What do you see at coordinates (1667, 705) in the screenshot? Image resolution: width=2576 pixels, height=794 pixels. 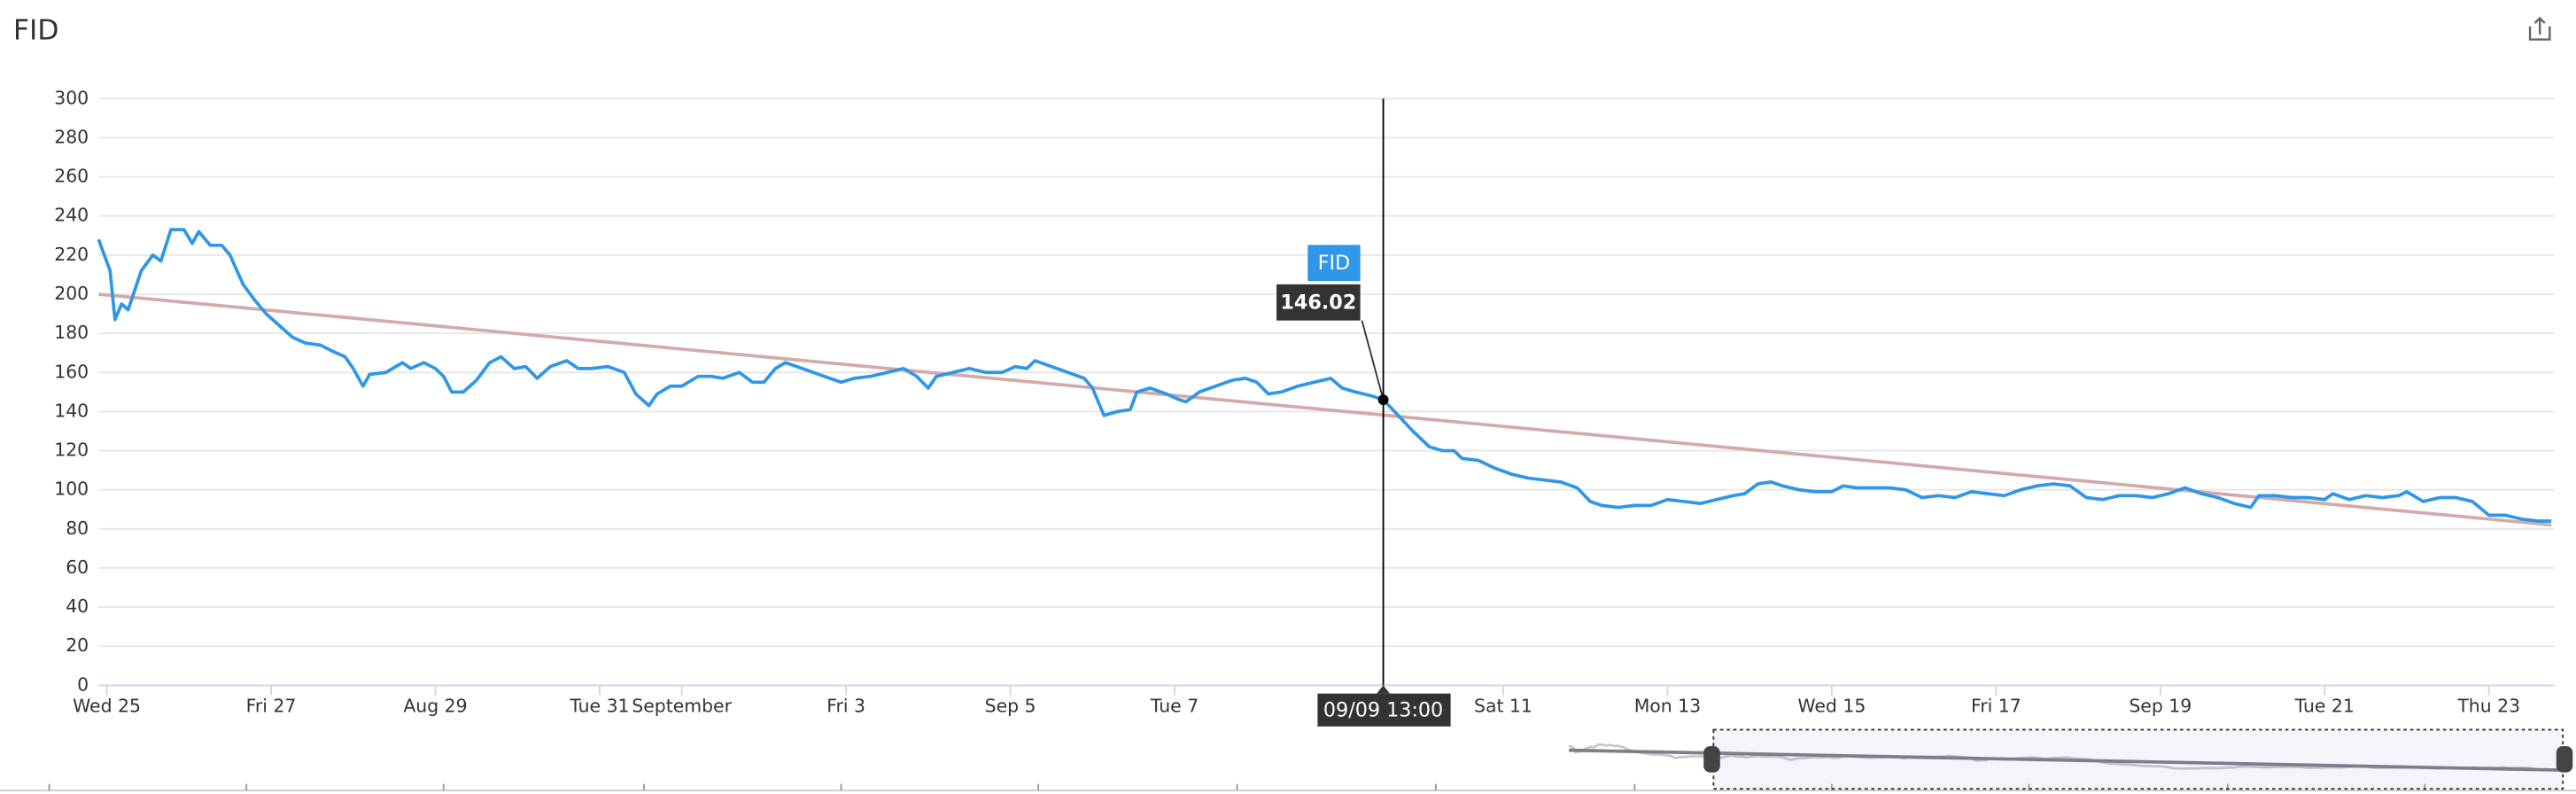 I see `x-tick-label: Mon 13` at bounding box center [1667, 705].